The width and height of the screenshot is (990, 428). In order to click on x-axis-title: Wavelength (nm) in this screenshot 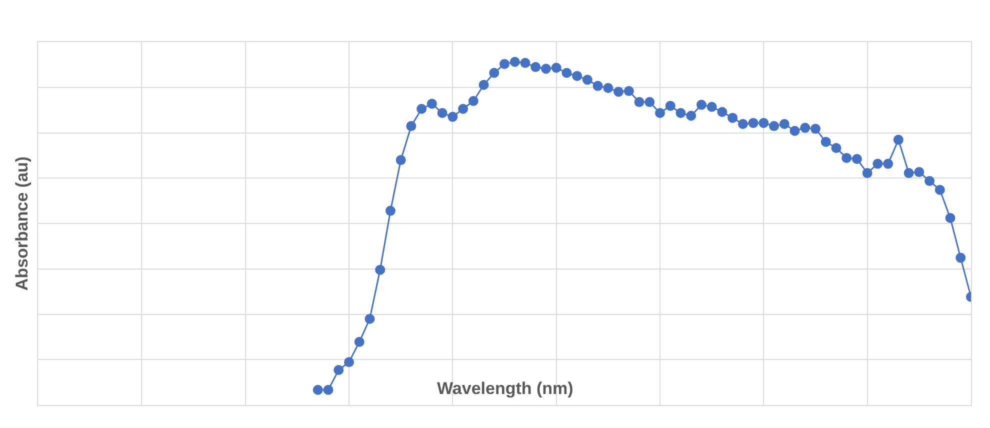, I will do `click(505, 388)`.